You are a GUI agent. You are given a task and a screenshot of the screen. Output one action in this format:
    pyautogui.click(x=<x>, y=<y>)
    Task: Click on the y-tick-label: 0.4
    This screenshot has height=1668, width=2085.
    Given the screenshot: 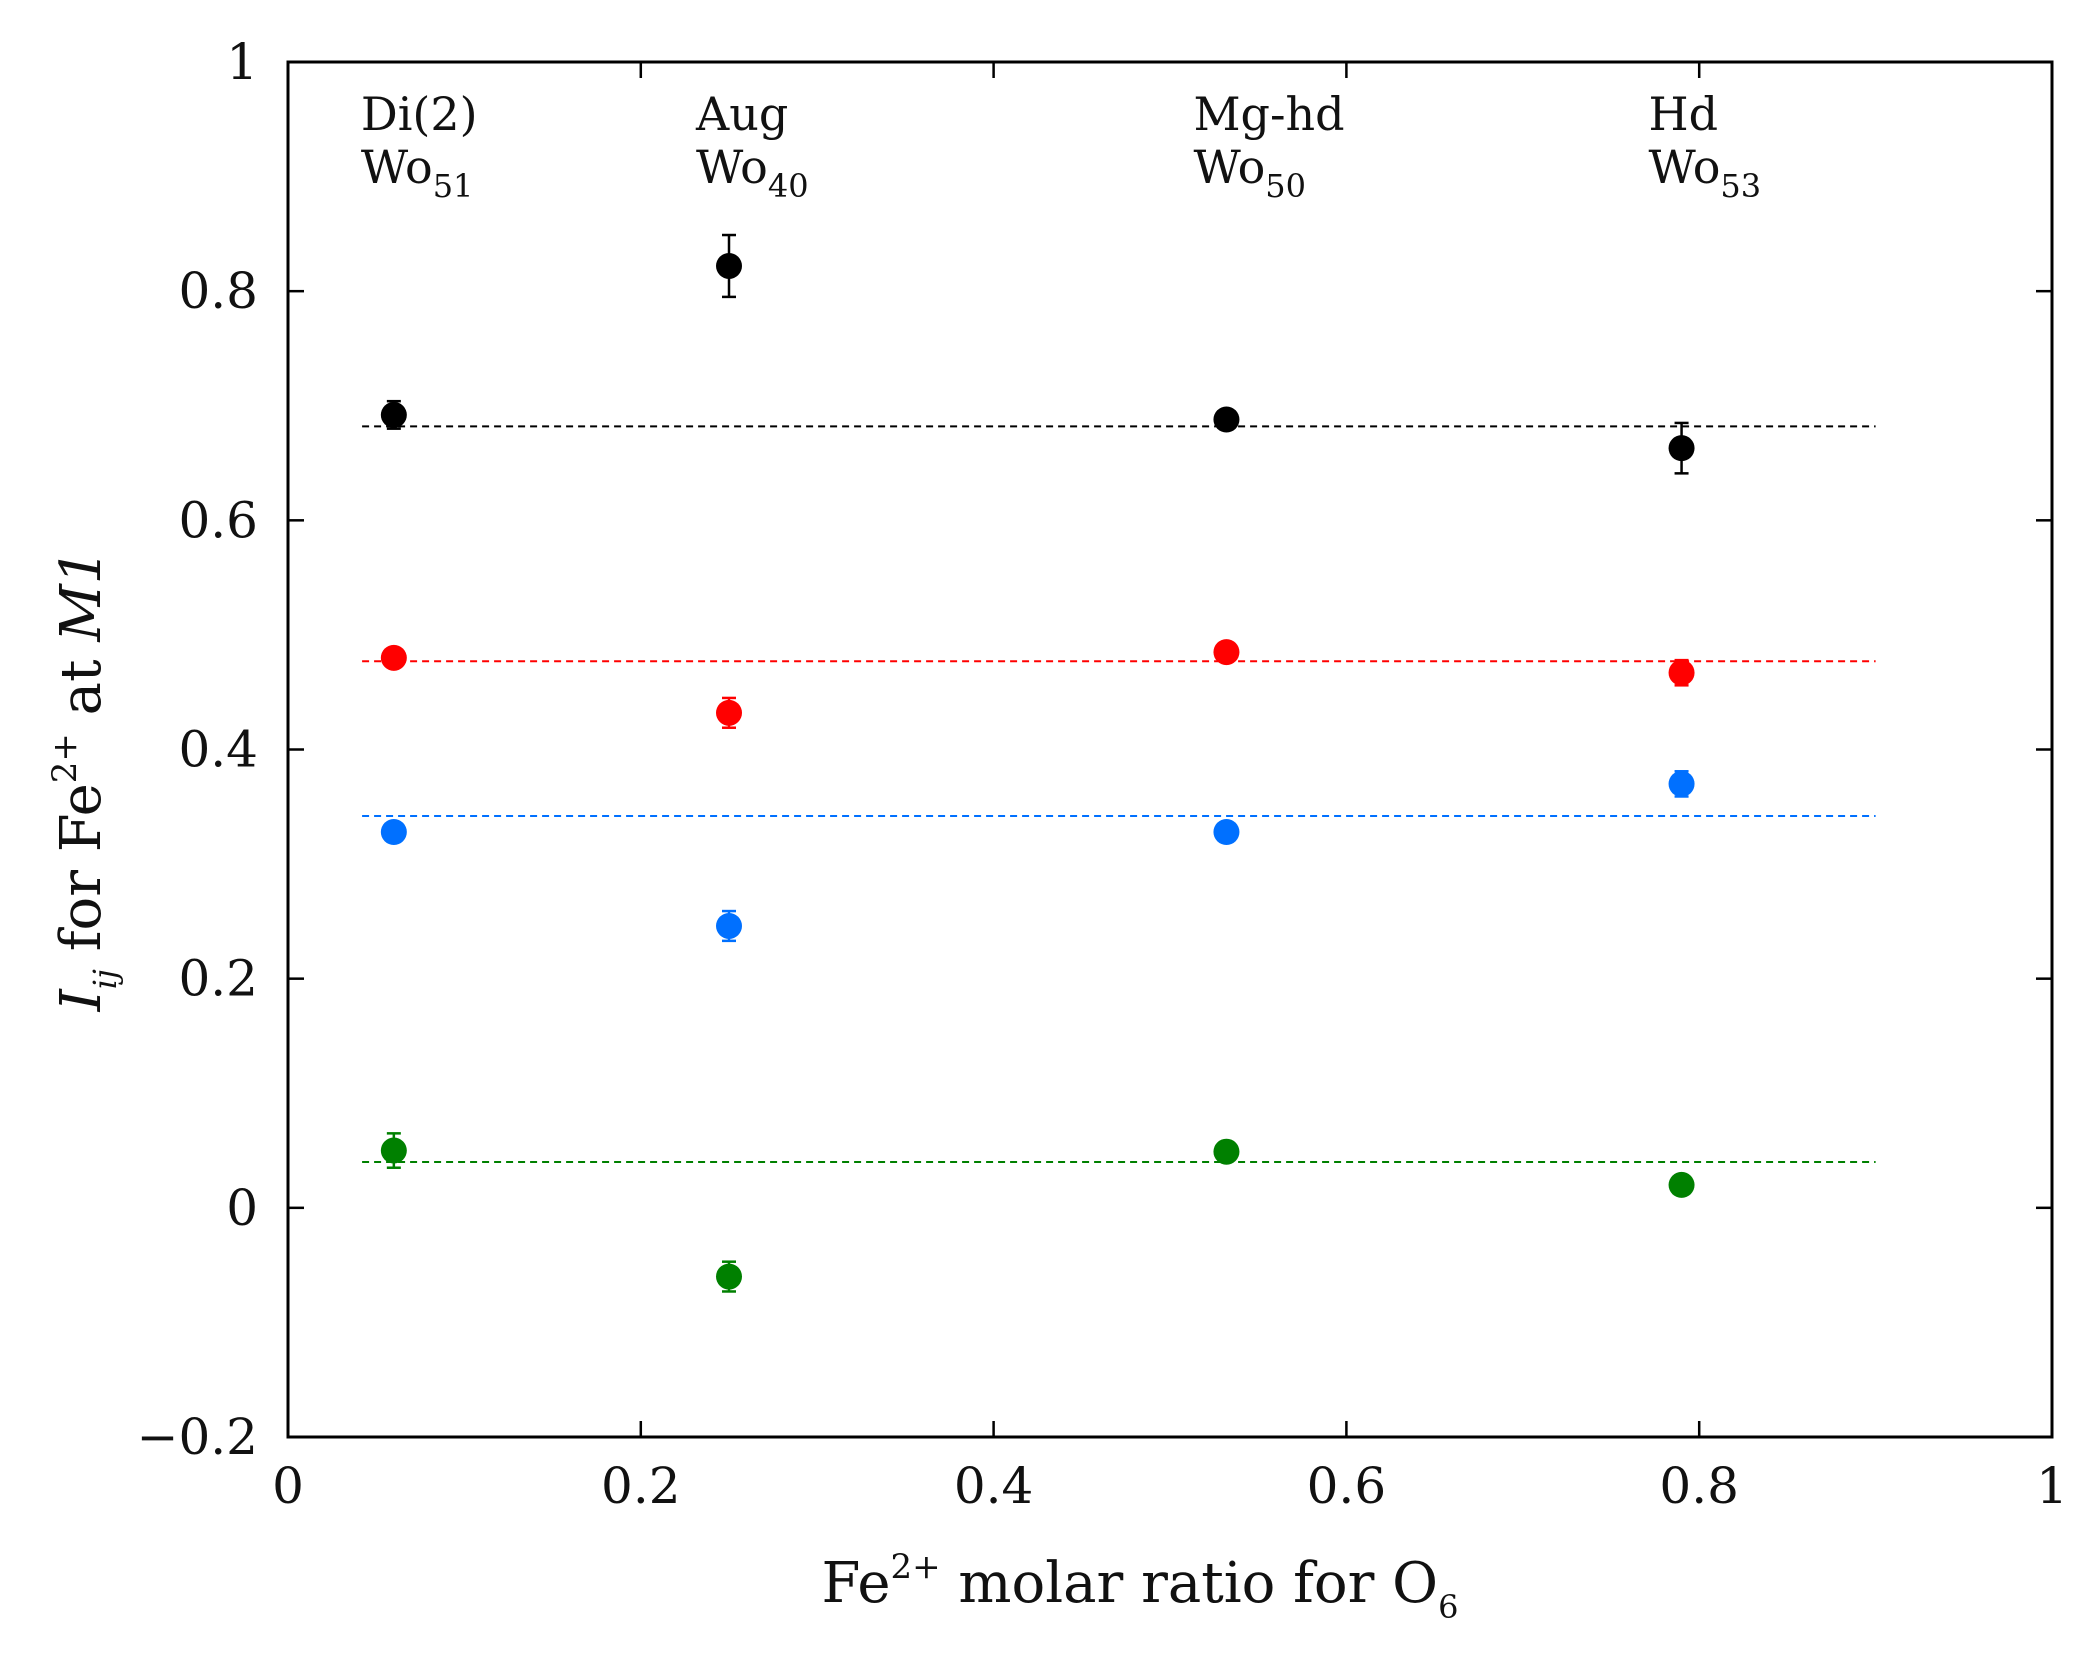 What is the action you would take?
    pyautogui.click(x=218, y=750)
    